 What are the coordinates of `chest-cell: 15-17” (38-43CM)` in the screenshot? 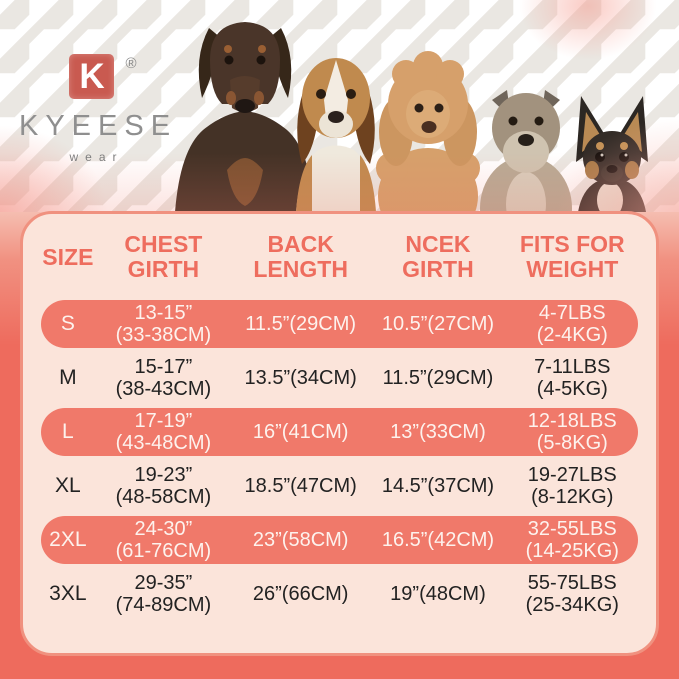 It's located at (163, 378).